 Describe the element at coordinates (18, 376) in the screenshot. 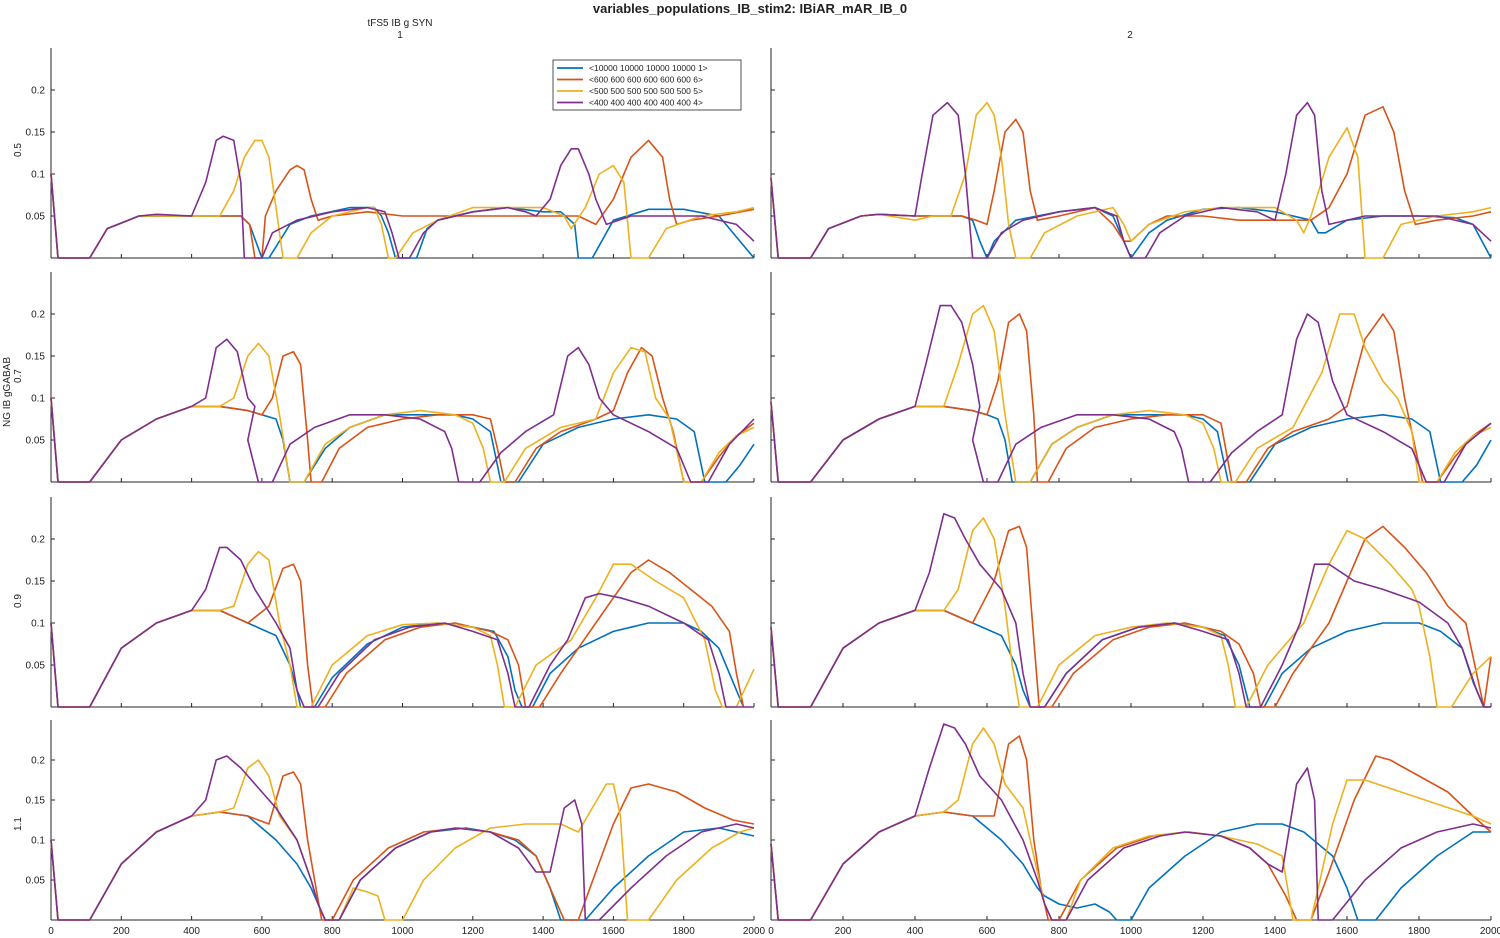

I see `row-label: 0.7` at that location.